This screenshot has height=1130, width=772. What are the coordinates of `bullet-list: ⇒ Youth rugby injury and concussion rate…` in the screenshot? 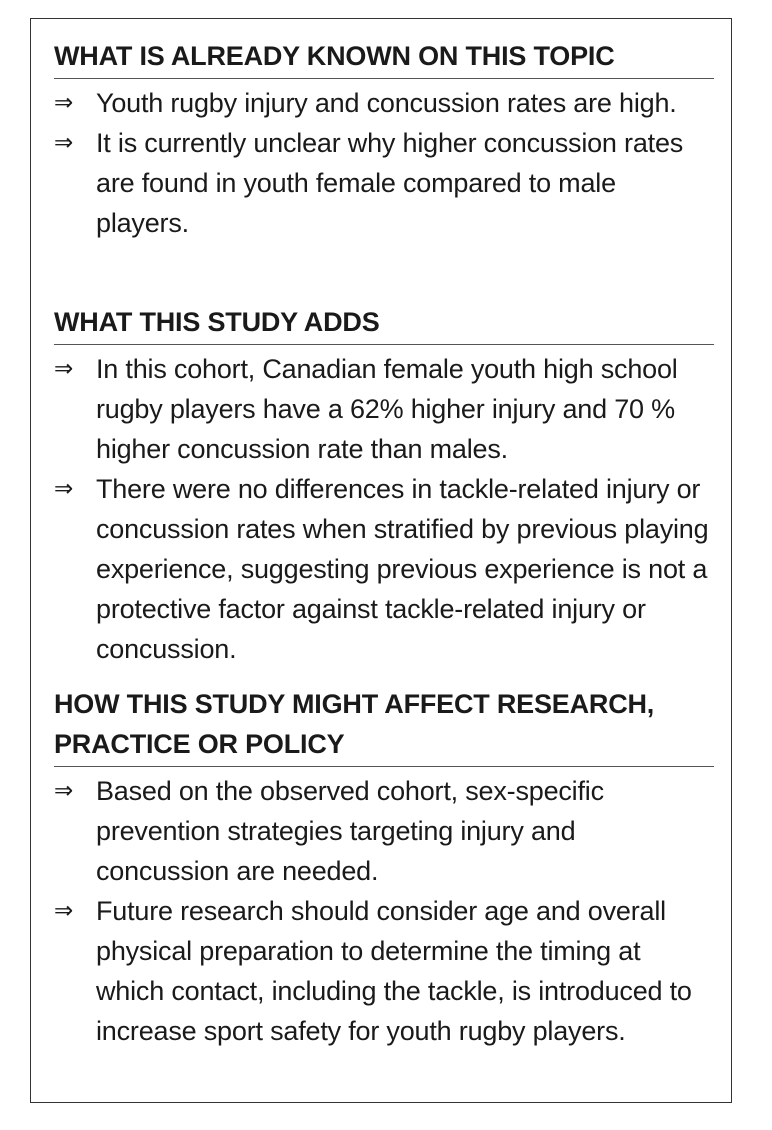 It's located at (384, 163).